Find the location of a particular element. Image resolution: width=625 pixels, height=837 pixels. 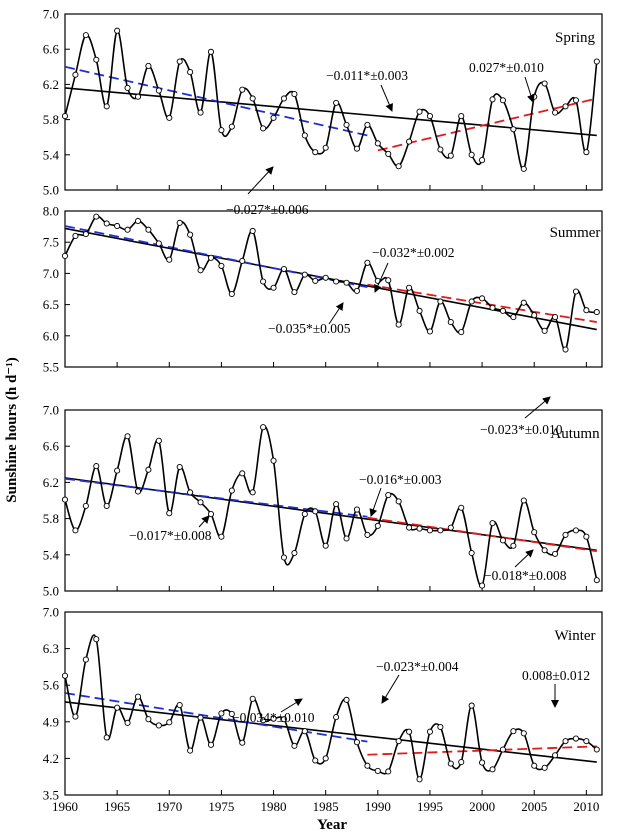

y-tick-label: 5.8 is located at coordinates (51, 518).